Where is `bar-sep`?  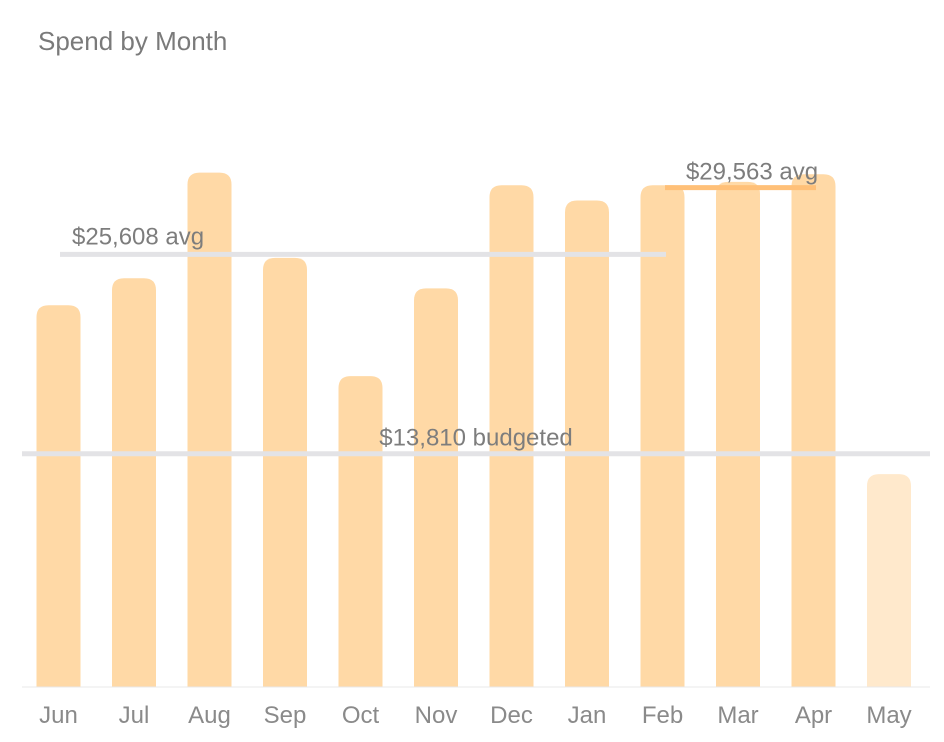 bar-sep is located at coordinates (285, 472).